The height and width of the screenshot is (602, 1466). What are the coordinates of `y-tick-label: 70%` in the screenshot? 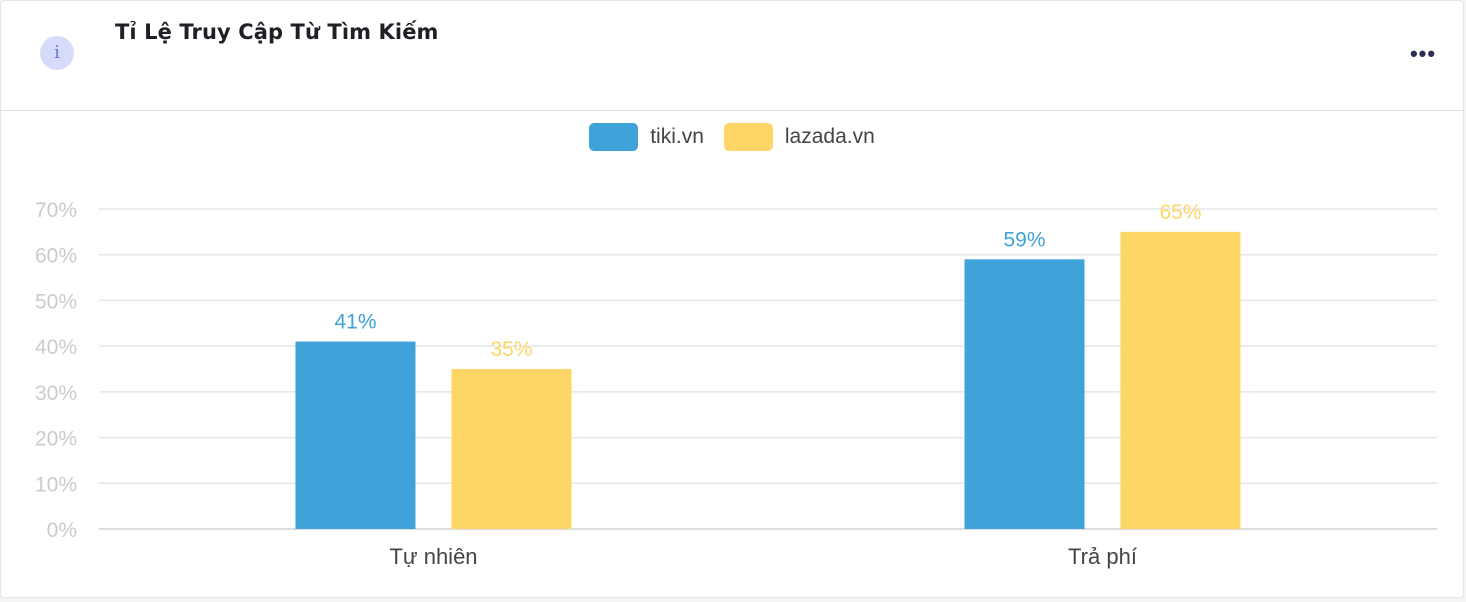 It's located at (56, 210).